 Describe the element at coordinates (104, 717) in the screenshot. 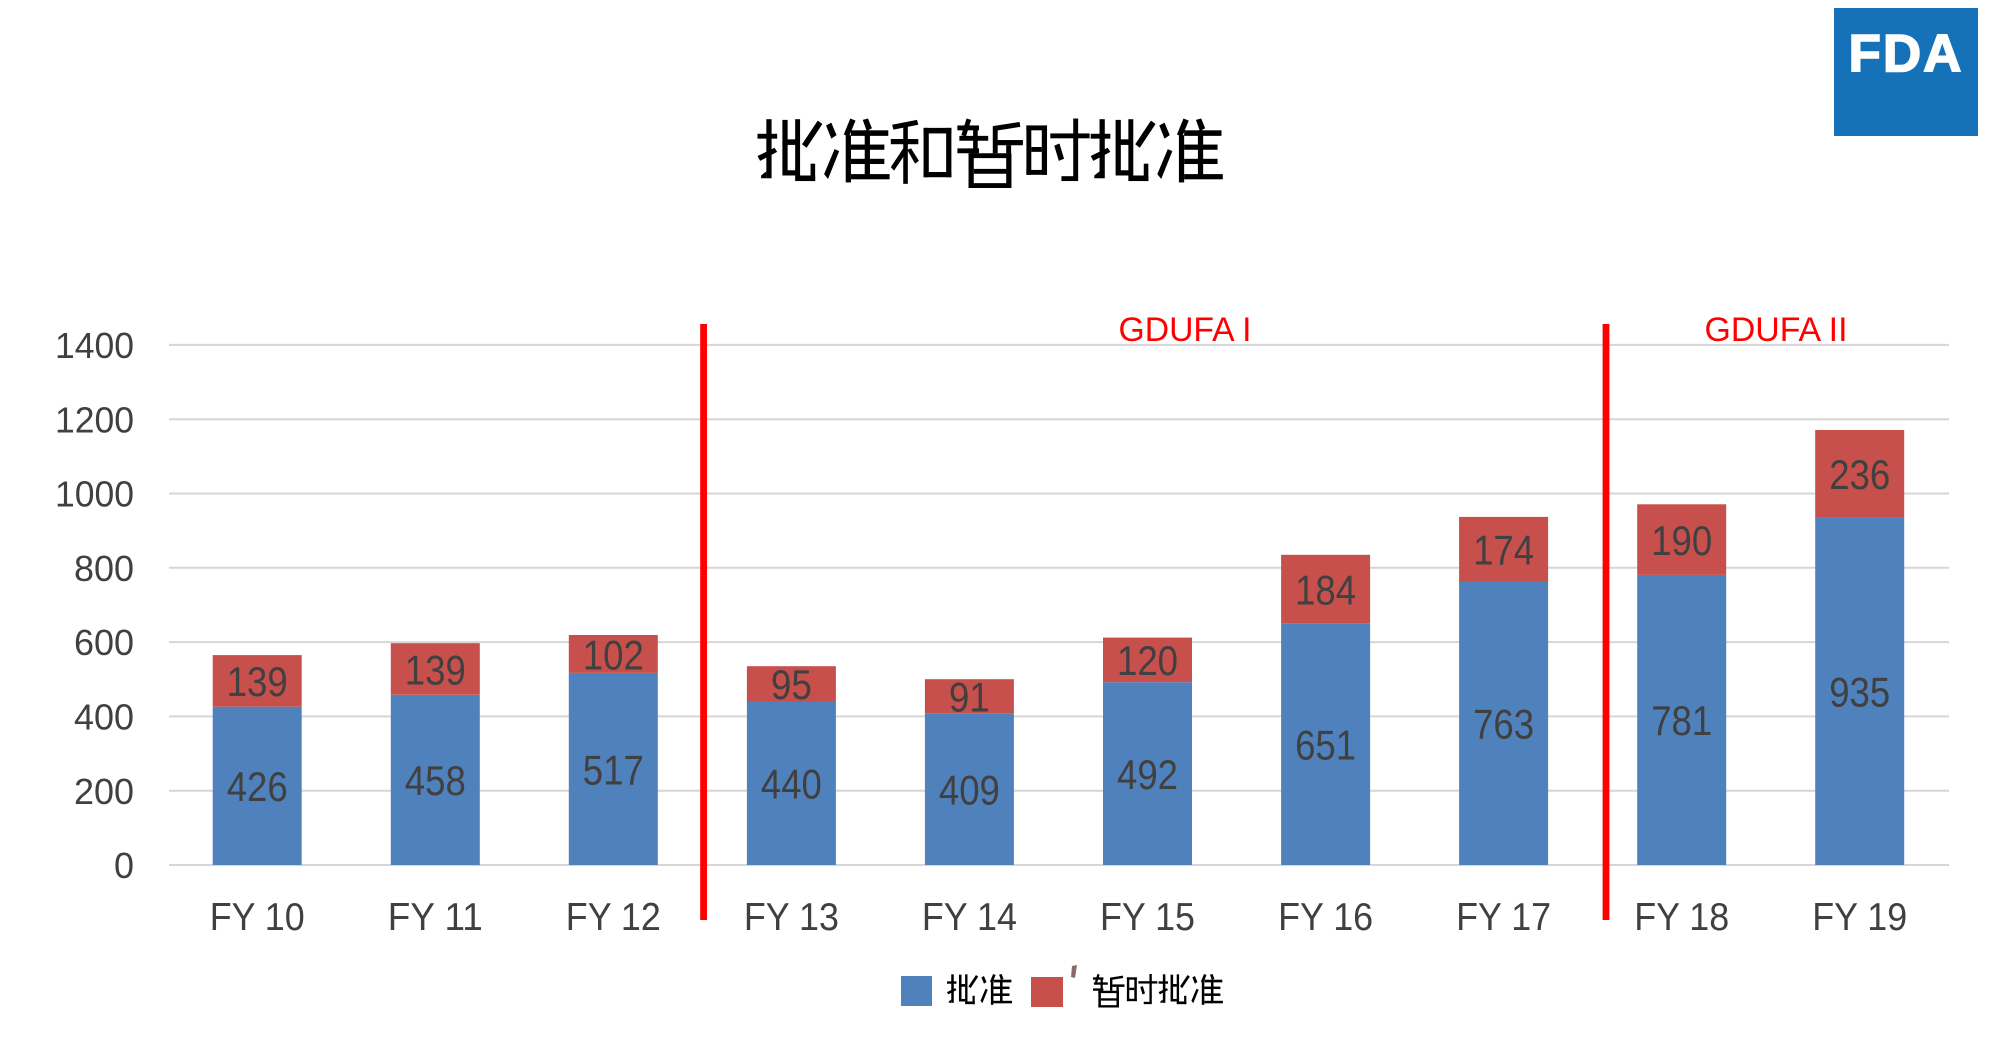

I see `svg-text: 400` at that location.